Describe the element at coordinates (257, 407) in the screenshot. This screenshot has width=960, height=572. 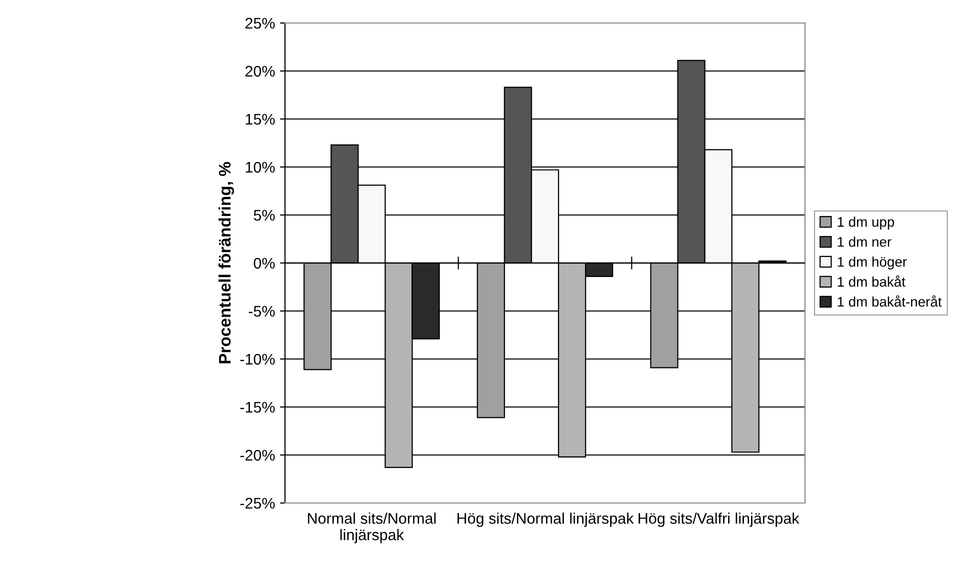
I see `y-tick-label: -15%` at that location.